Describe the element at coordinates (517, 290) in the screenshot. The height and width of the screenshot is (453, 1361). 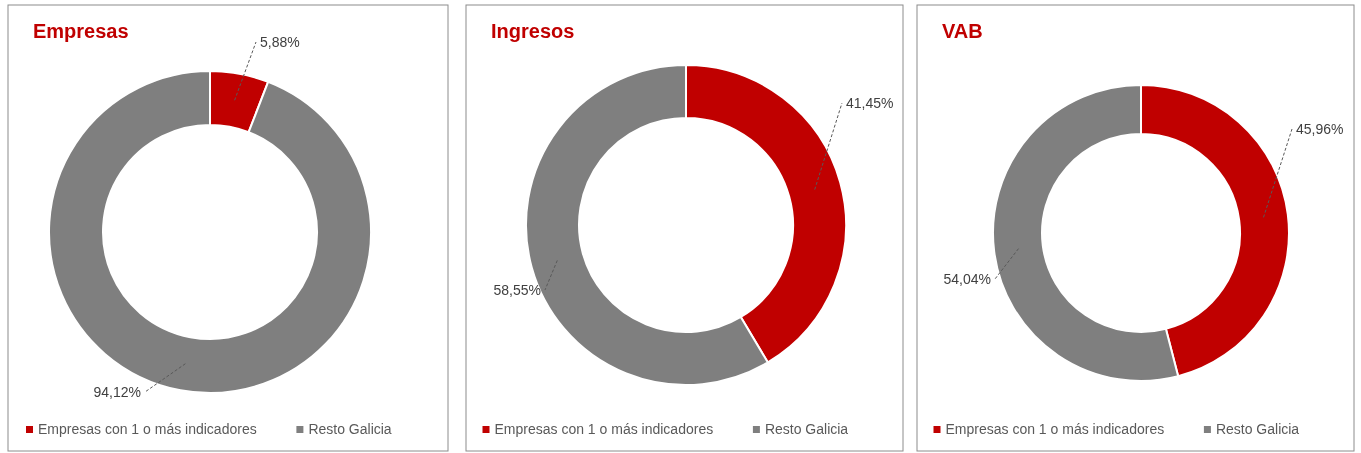
I see `data-label: 58,55%` at that location.